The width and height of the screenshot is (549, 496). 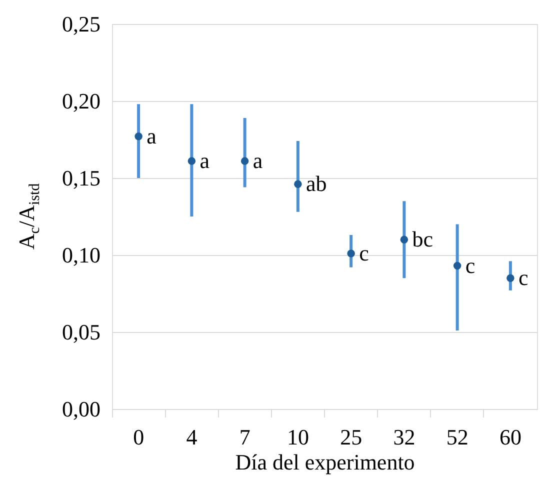 I want to click on y-tick-label: 0,05, so click(x=81, y=332).